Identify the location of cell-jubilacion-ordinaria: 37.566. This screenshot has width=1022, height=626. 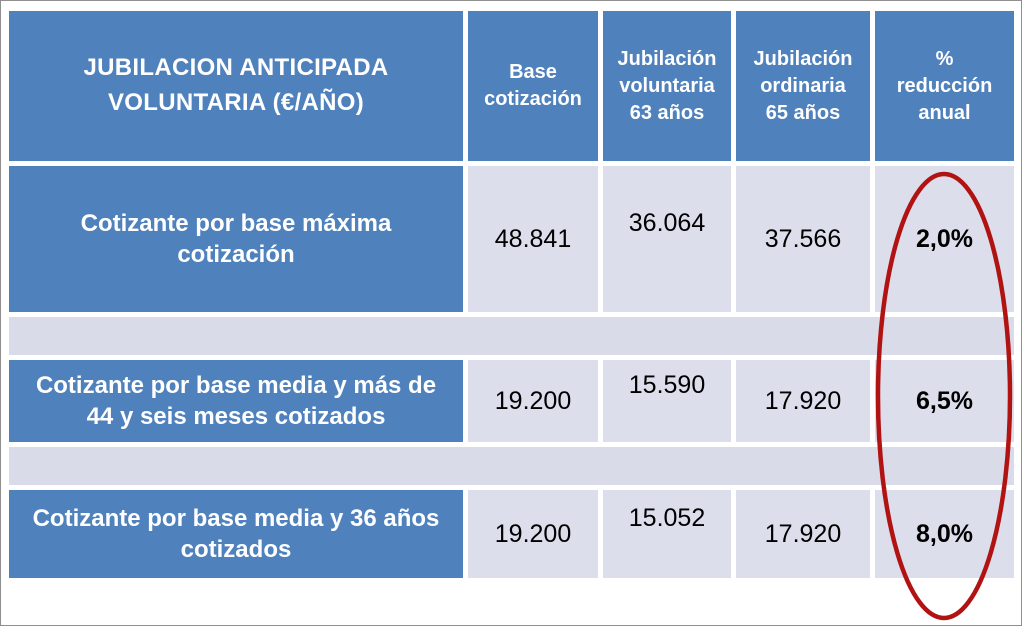
(803, 239).